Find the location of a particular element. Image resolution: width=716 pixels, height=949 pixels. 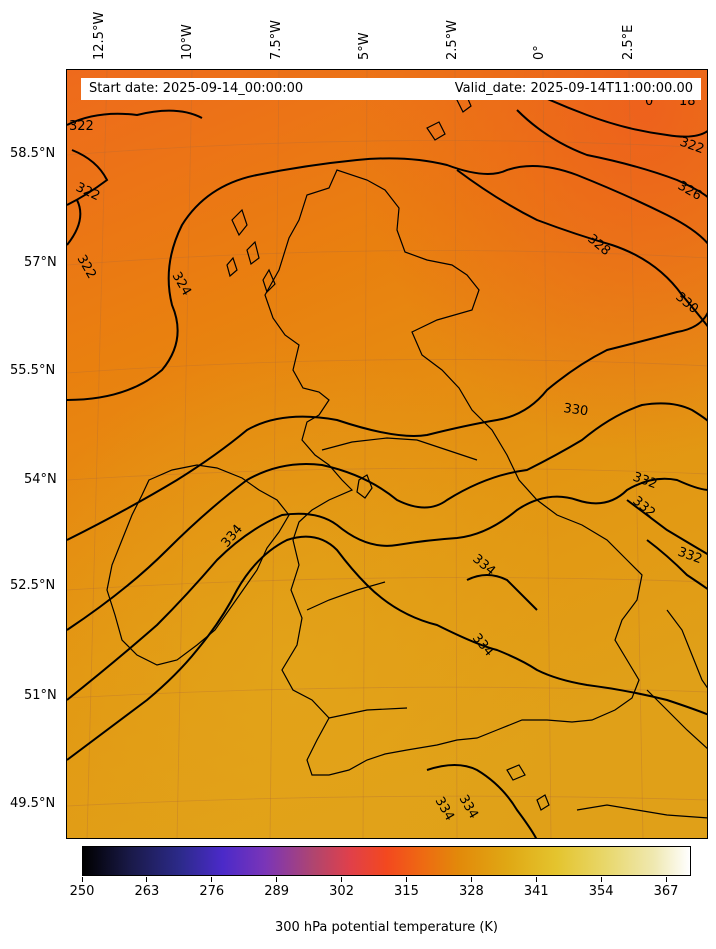

colorbar-tick-label: 250 is located at coordinates (82, 891).